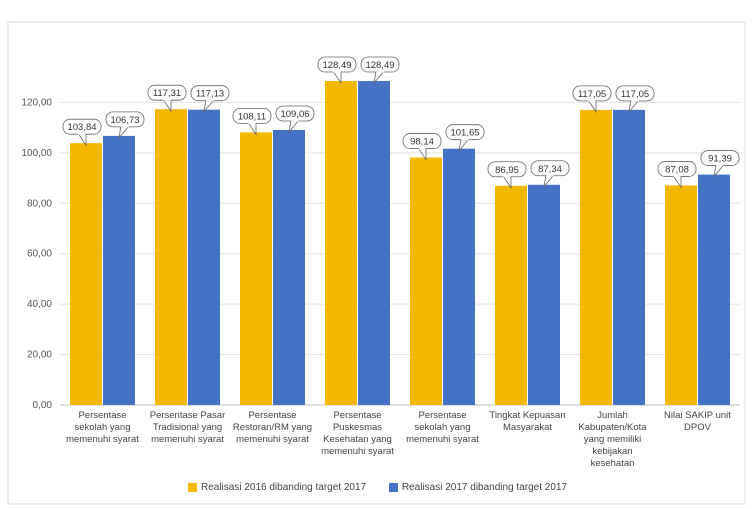 This screenshot has width=755, height=509. I want to click on y-tick-label: 100,00, so click(36, 153).